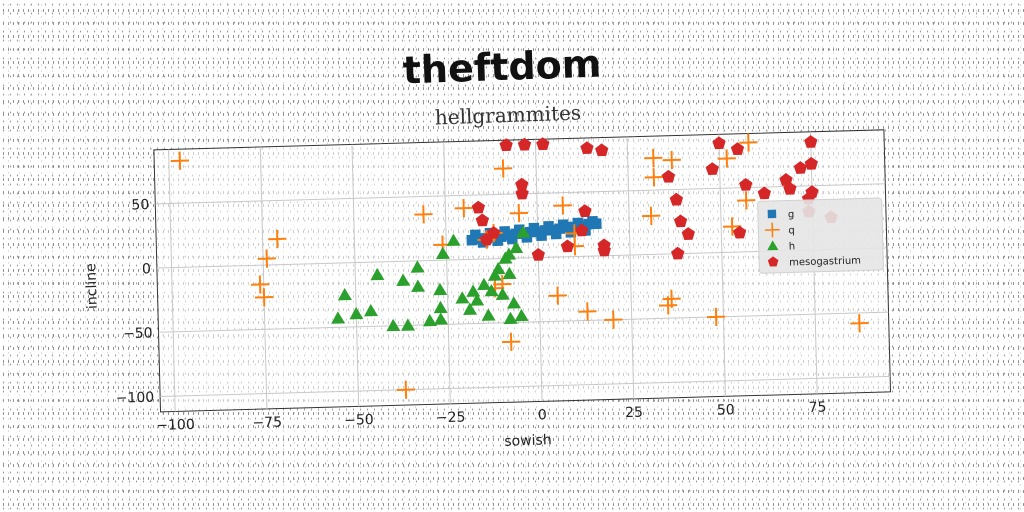 Image resolution: width=1024 pixels, height=512 pixels. Describe the element at coordinates (825, 262) in the screenshot. I see `legend-label-mesogastrium: mesogastrium` at that location.